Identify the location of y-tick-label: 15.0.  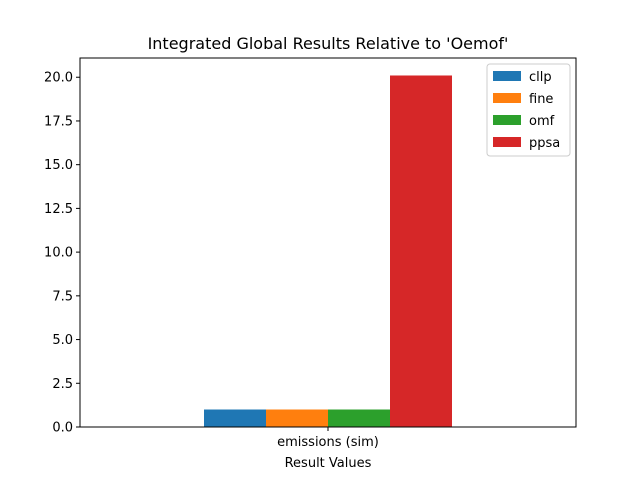
(58, 165).